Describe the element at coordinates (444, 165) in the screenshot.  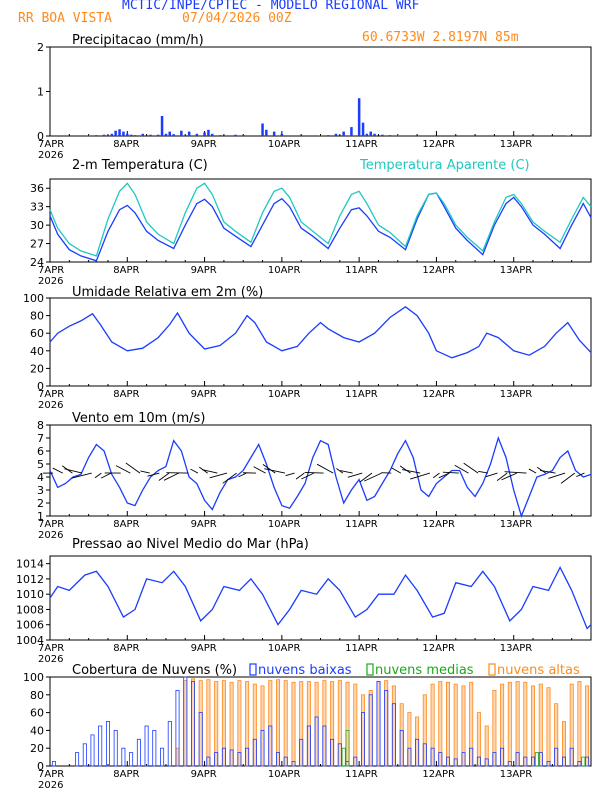
I see `temp-legend: Temperatura Aparente (C)` at that location.